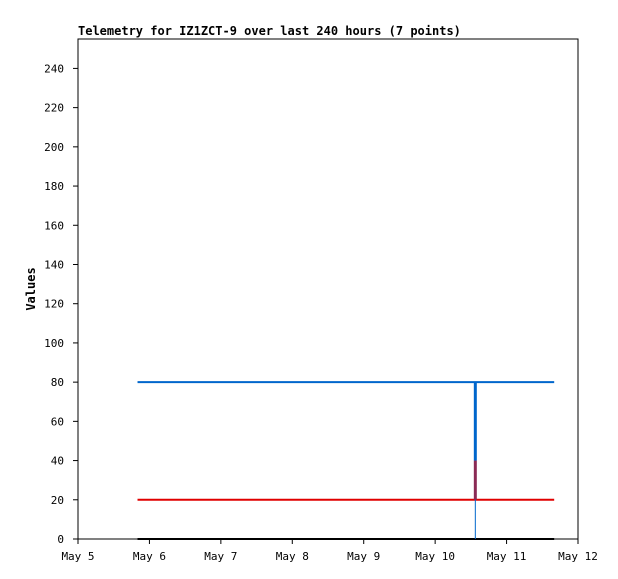  I want to click on y-axis: 0 20 40 60 80 100 120 140 160 180 200 220 240, so click(61, 304).